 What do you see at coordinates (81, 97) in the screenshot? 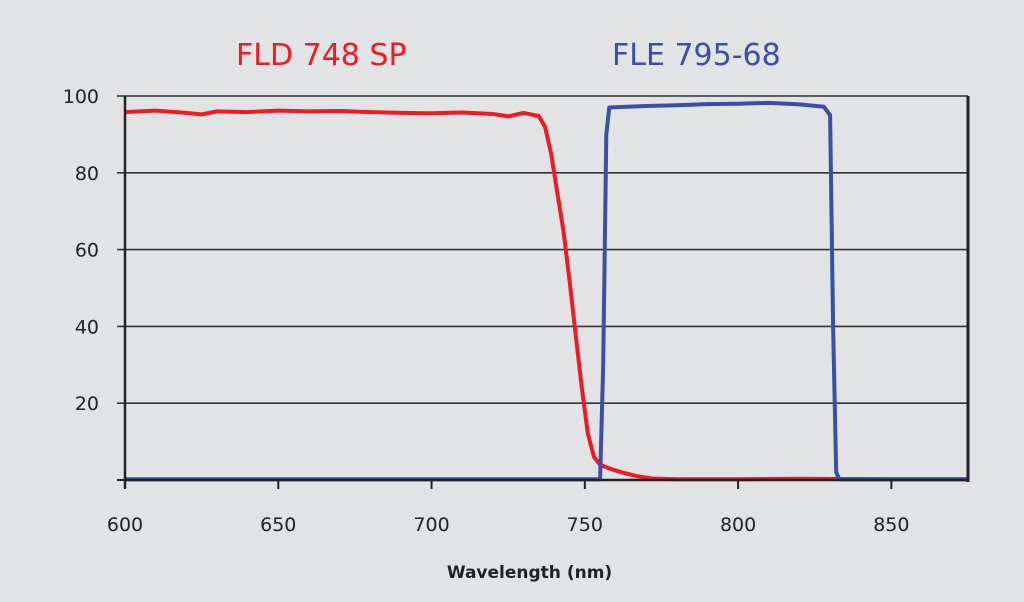
I see `y-tick-label: 100` at bounding box center [81, 97].